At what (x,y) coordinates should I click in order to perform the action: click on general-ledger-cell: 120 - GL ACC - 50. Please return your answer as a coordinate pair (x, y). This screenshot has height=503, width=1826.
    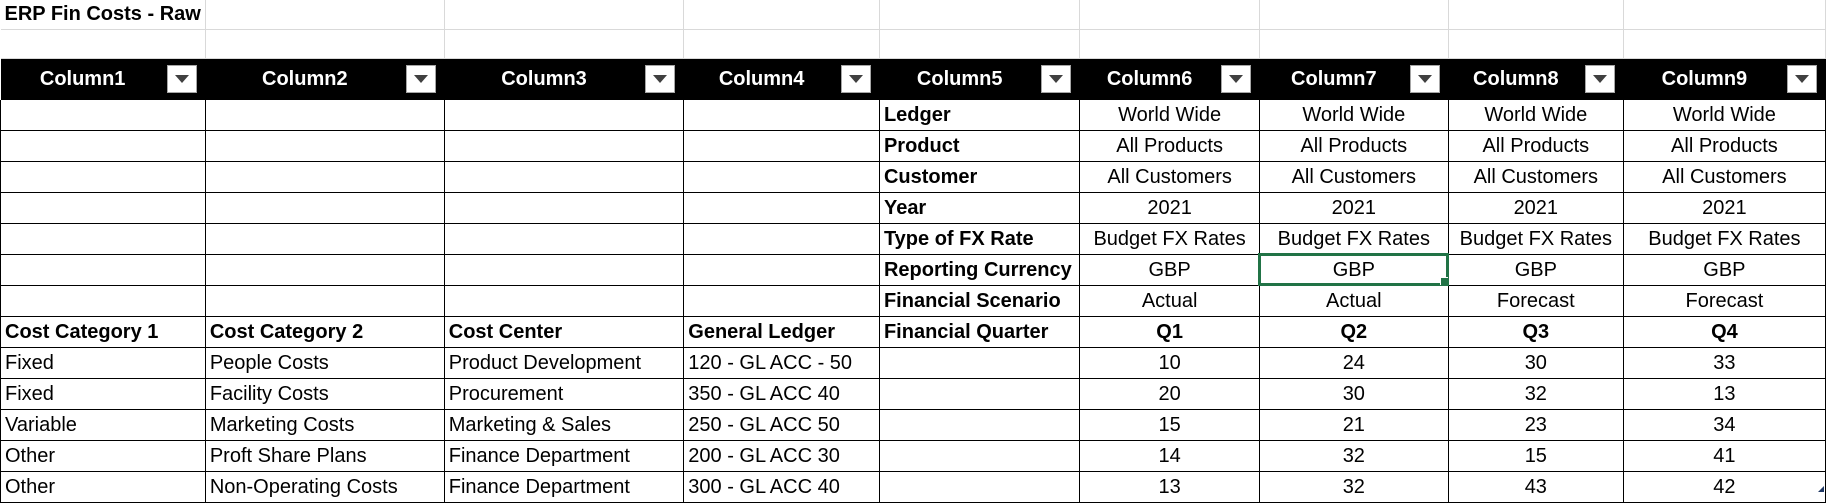
    Looking at the image, I should click on (781, 363).